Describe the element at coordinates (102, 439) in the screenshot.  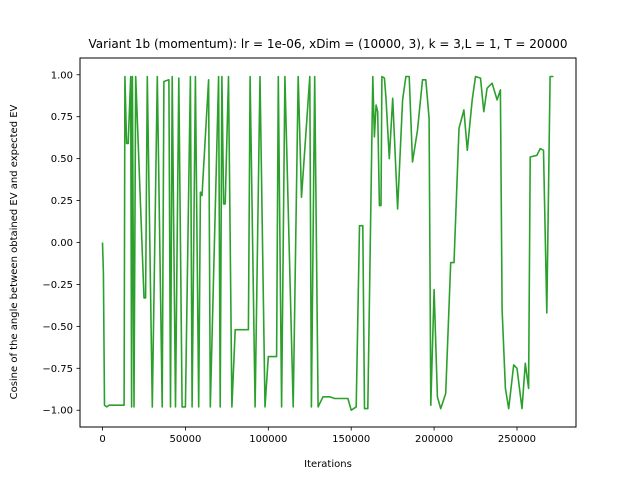
I see `x-tick-label: 0` at that location.